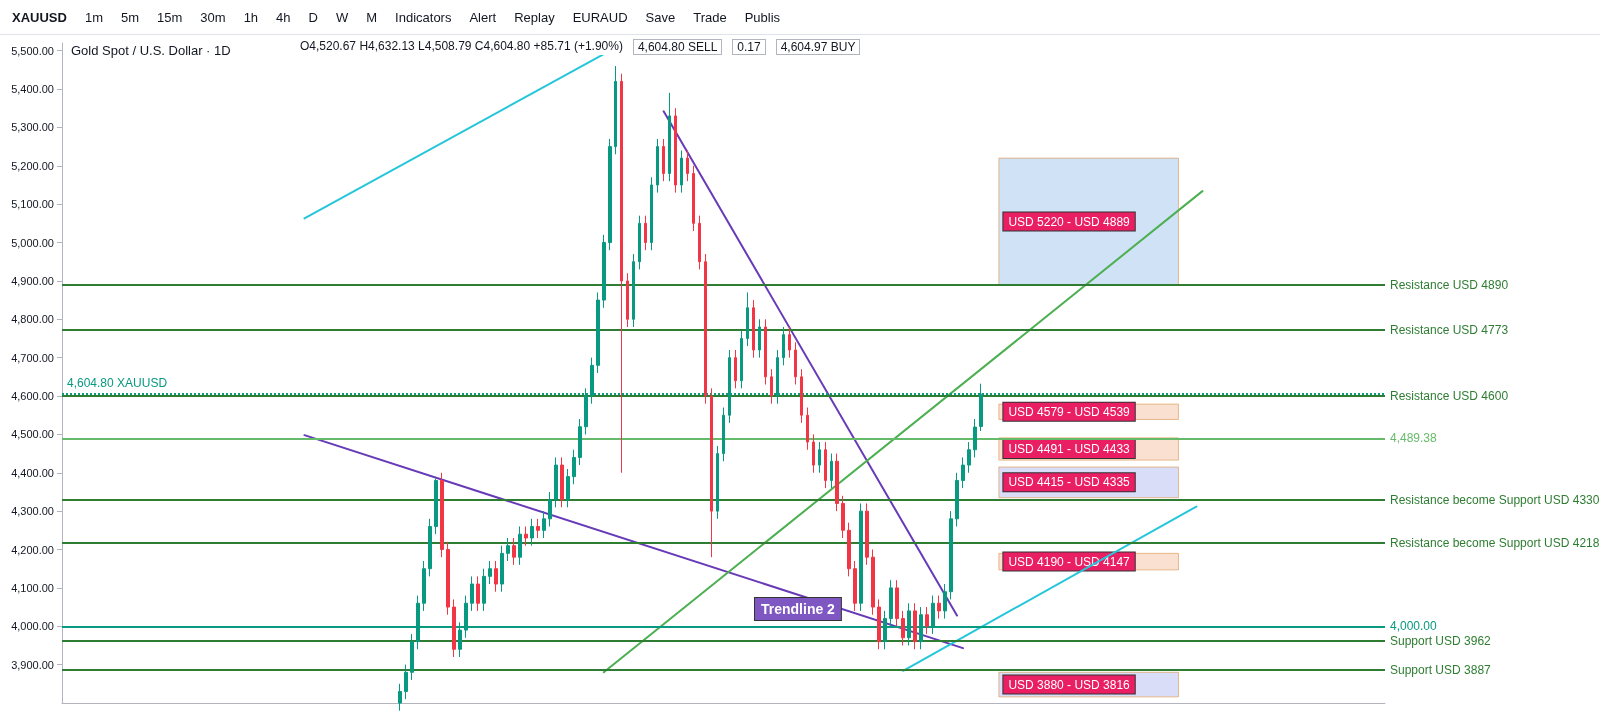 The height and width of the screenshot is (714, 1600). What do you see at coordinates (1069, 448) in the screenshot?
I see `band-label: USD 4491 - USD 4433` at bounding box center [1069, 448].